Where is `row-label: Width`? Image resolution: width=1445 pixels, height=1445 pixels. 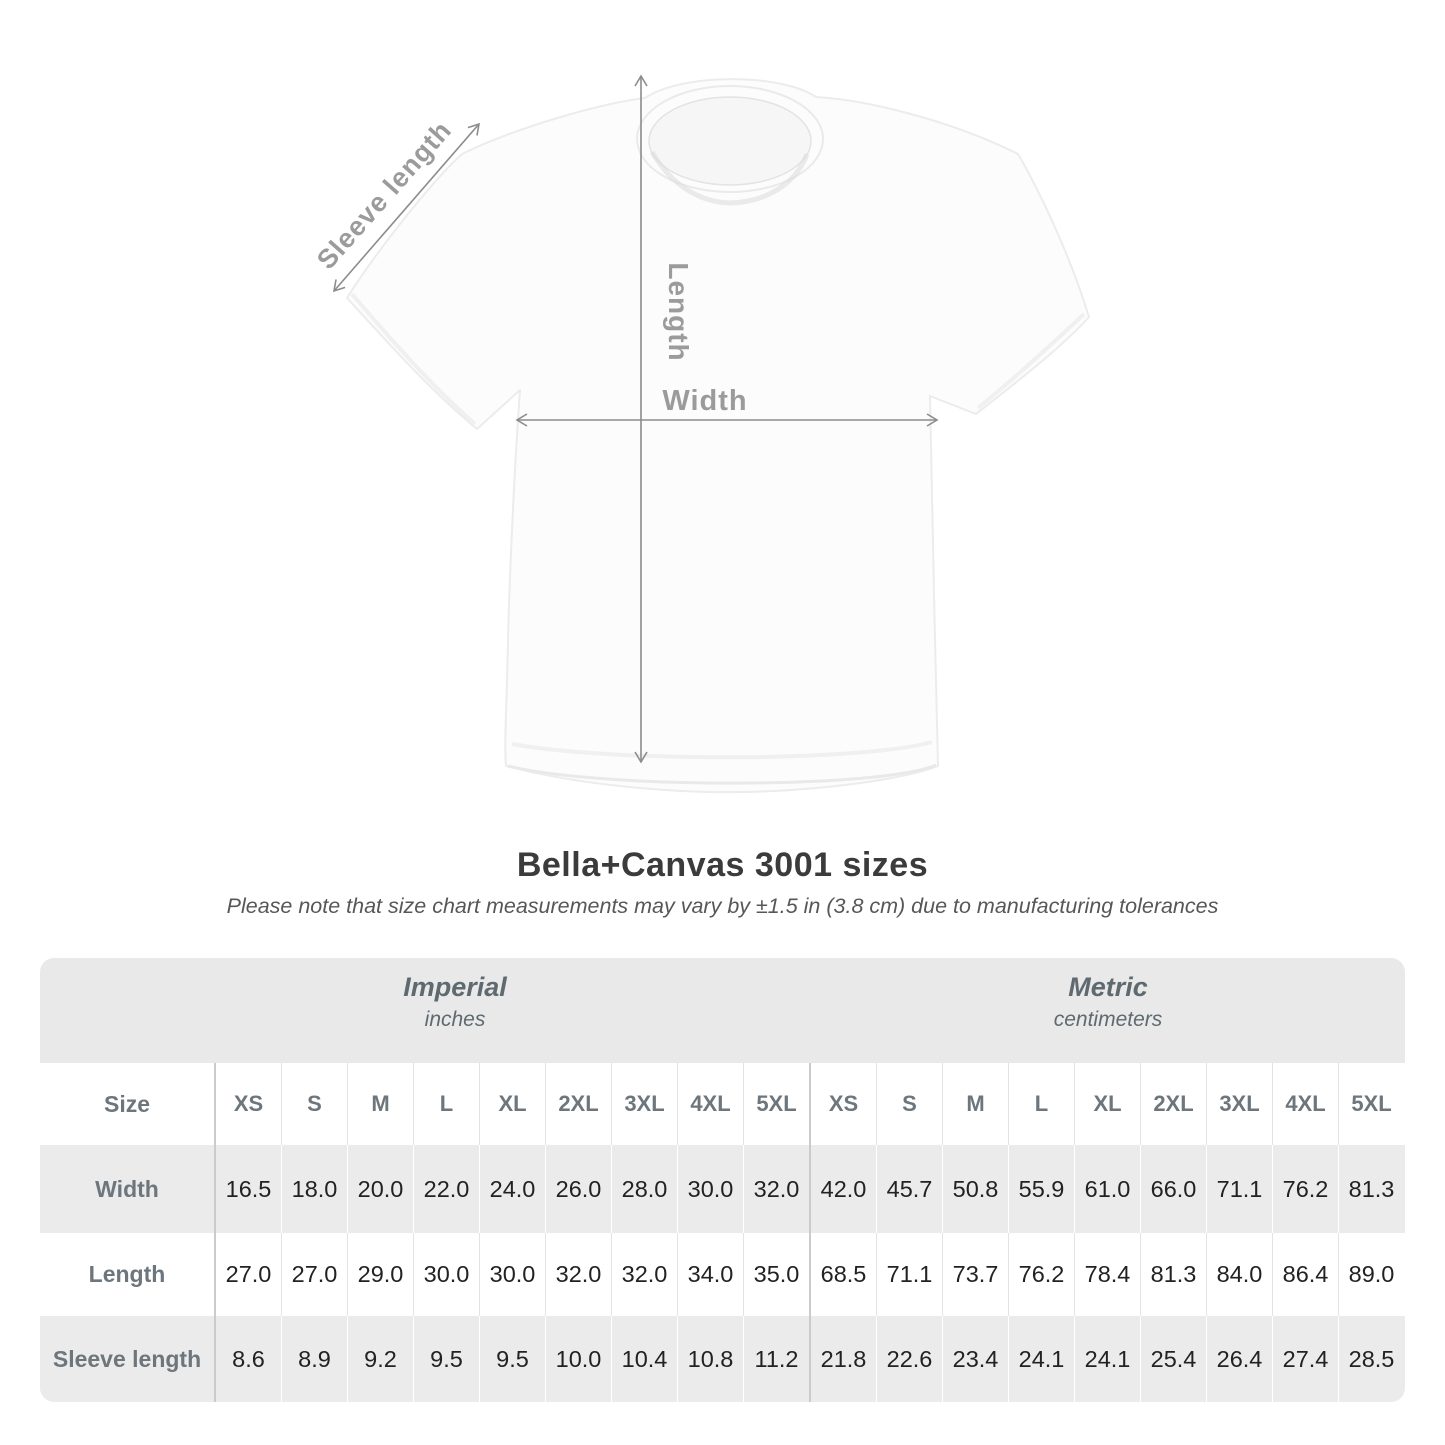 row-label: Width is located at coordinates (128, 1189).